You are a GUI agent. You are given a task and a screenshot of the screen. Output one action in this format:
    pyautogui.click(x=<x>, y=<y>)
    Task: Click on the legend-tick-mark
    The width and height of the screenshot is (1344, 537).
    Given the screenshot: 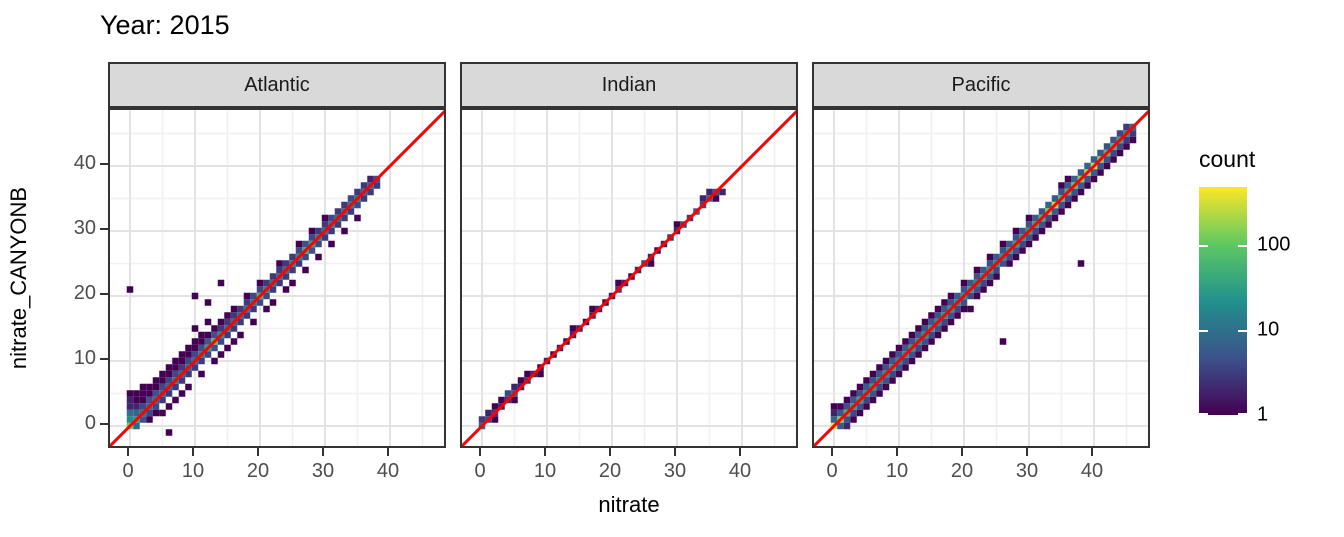 What is the action you would take?
    pyautogui.click(x=1242, y=330)
    